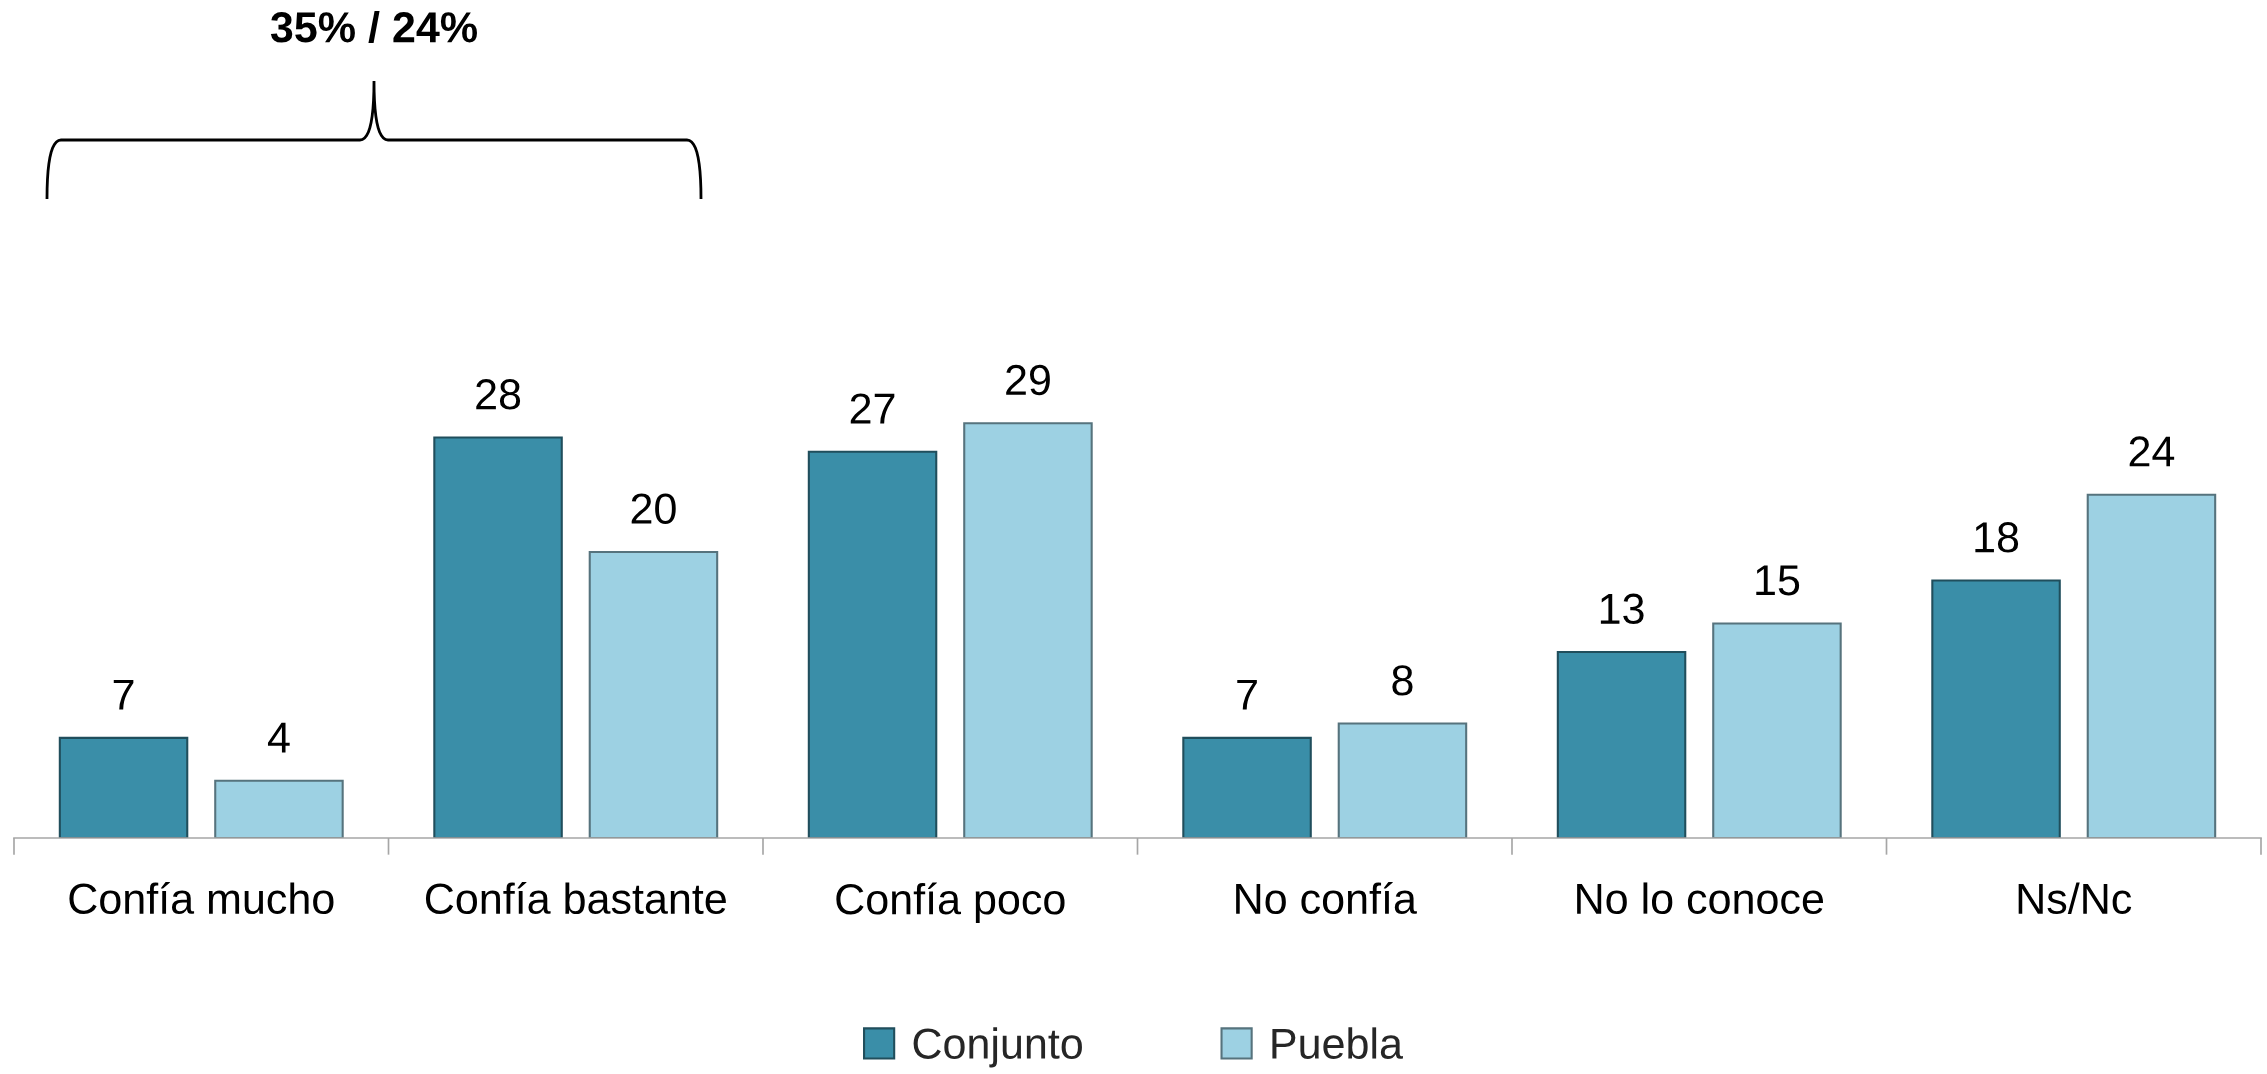 This screenshot has height=1074, width=2267. What do you see at coordinates (575, 898) in the screenshot?
I see `x-tick-label: Confía bastante` at bounding box center [575, 898].